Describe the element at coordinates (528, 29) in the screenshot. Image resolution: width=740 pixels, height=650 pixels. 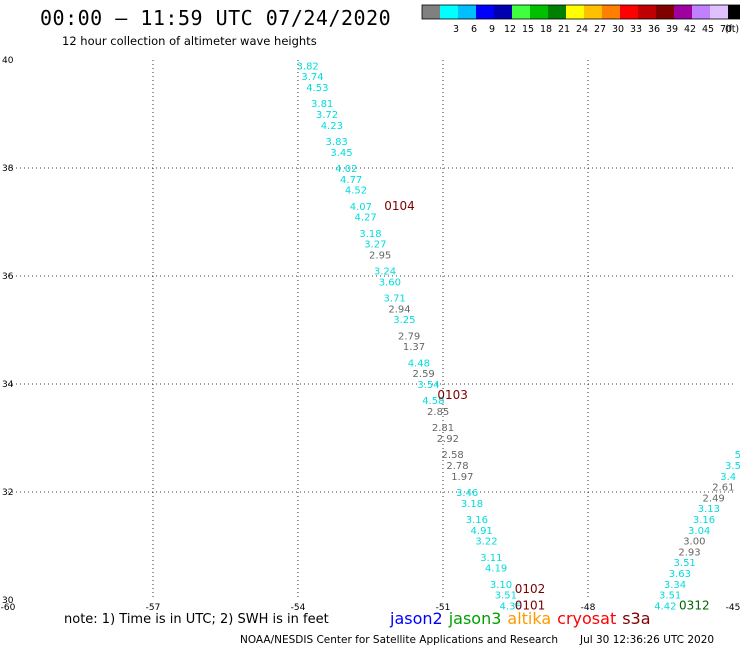
I see `legend-label: 15` at that location.